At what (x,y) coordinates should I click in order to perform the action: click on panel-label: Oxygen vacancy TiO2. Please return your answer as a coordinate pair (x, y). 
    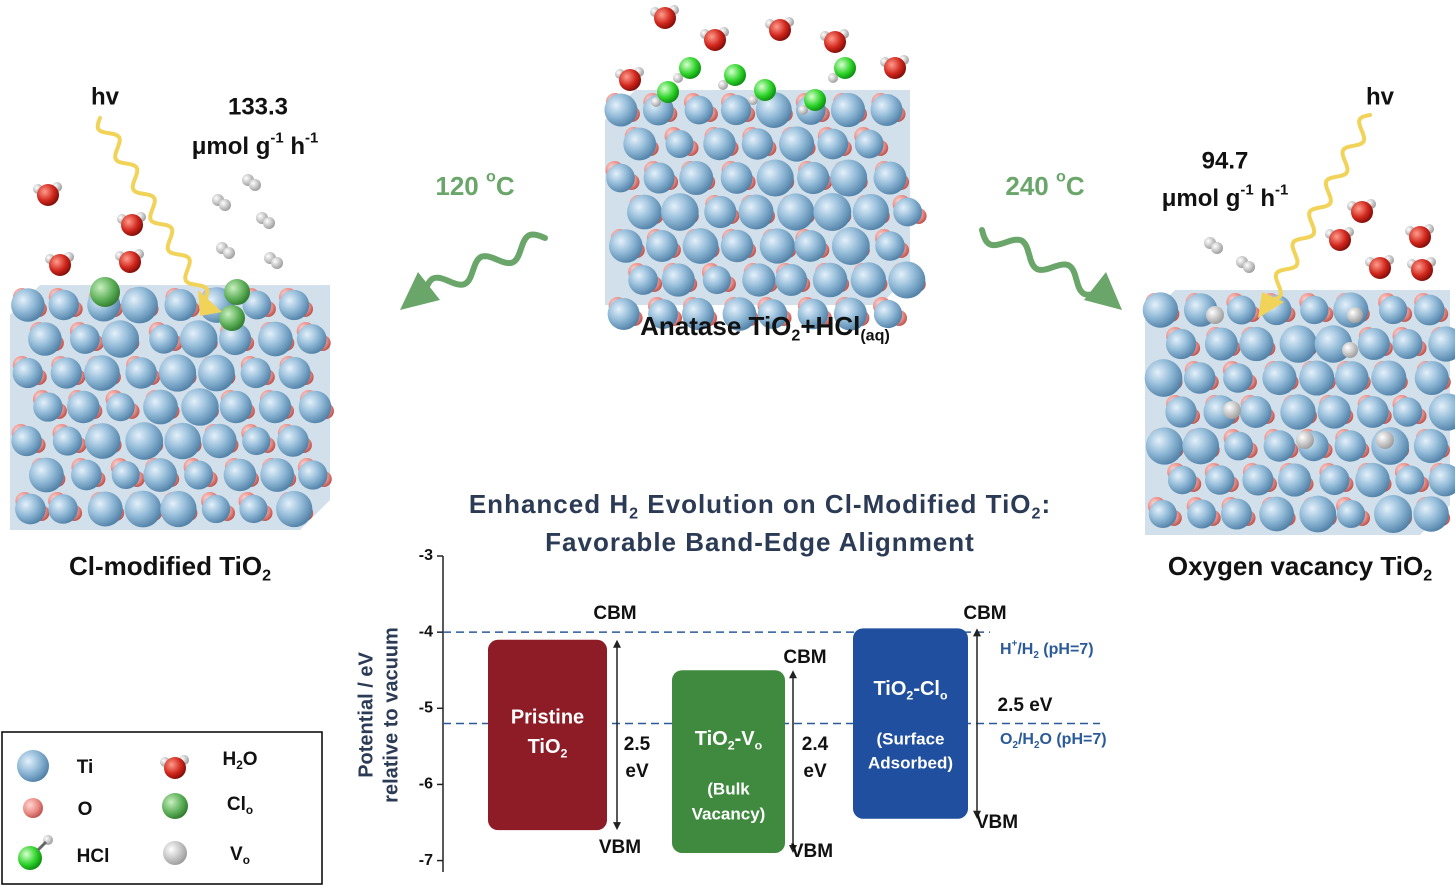
    Looking at the image, I should click on (1300, 568).